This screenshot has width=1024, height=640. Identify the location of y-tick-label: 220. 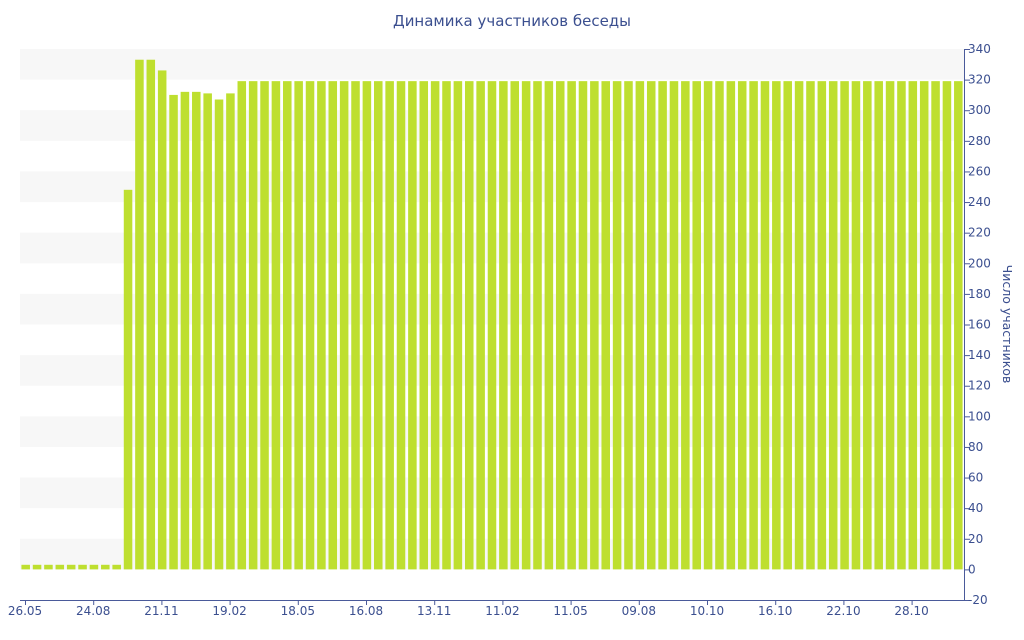
(979, 233).